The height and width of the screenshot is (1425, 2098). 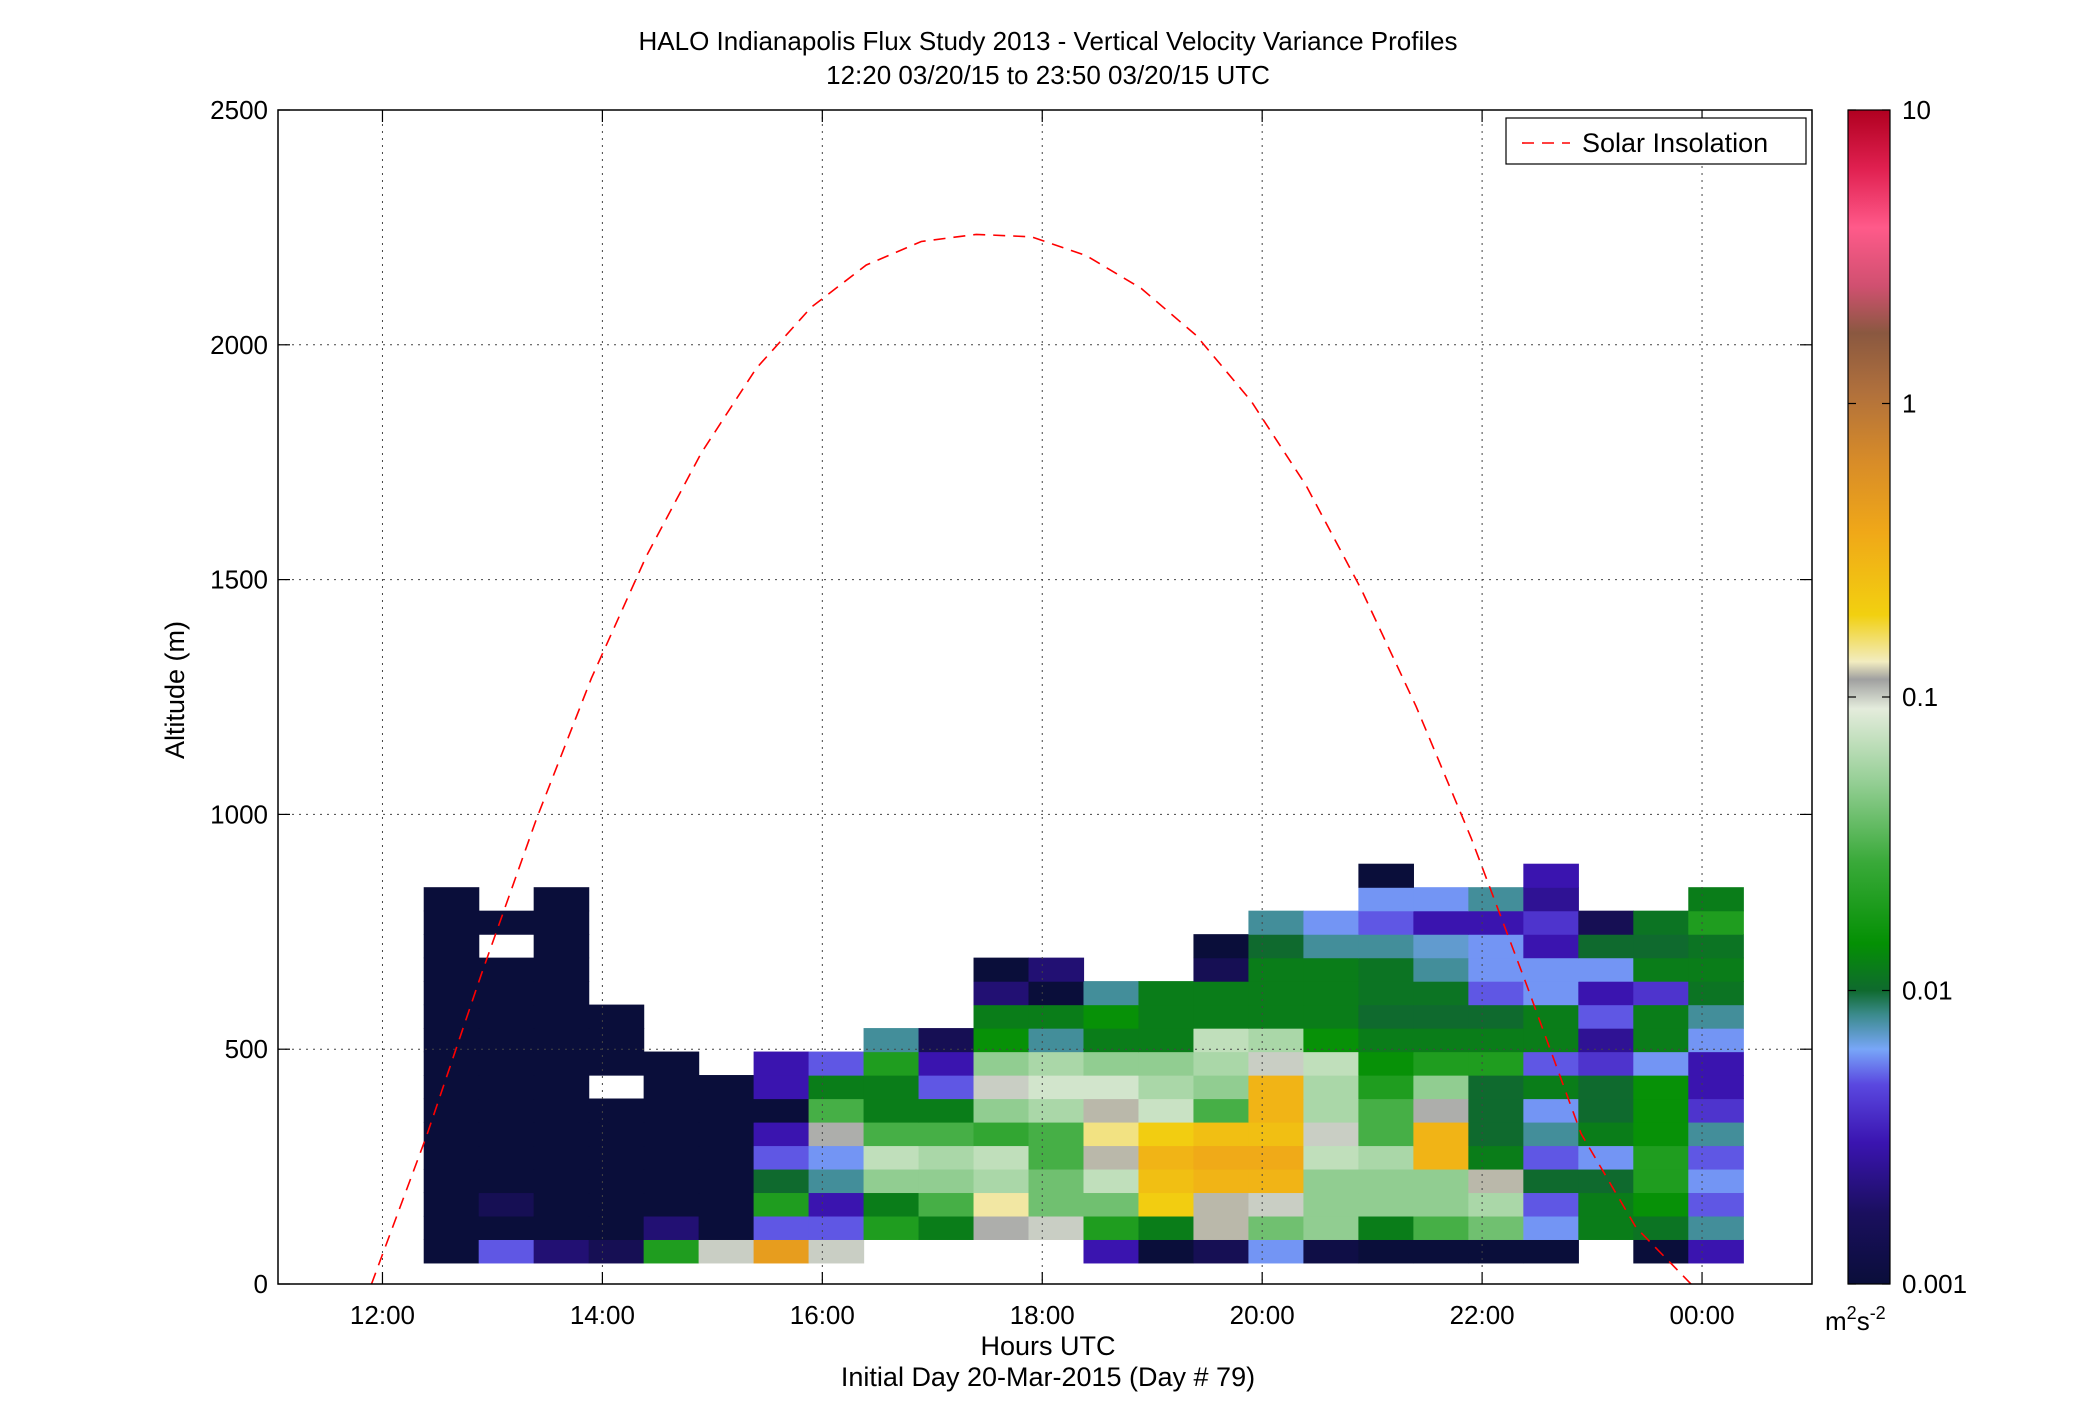 What do you see at coordinates (175, 690) in the screenshot?
I see `y-axis-label: Altitude (m)` at bounding box center [175, 690].